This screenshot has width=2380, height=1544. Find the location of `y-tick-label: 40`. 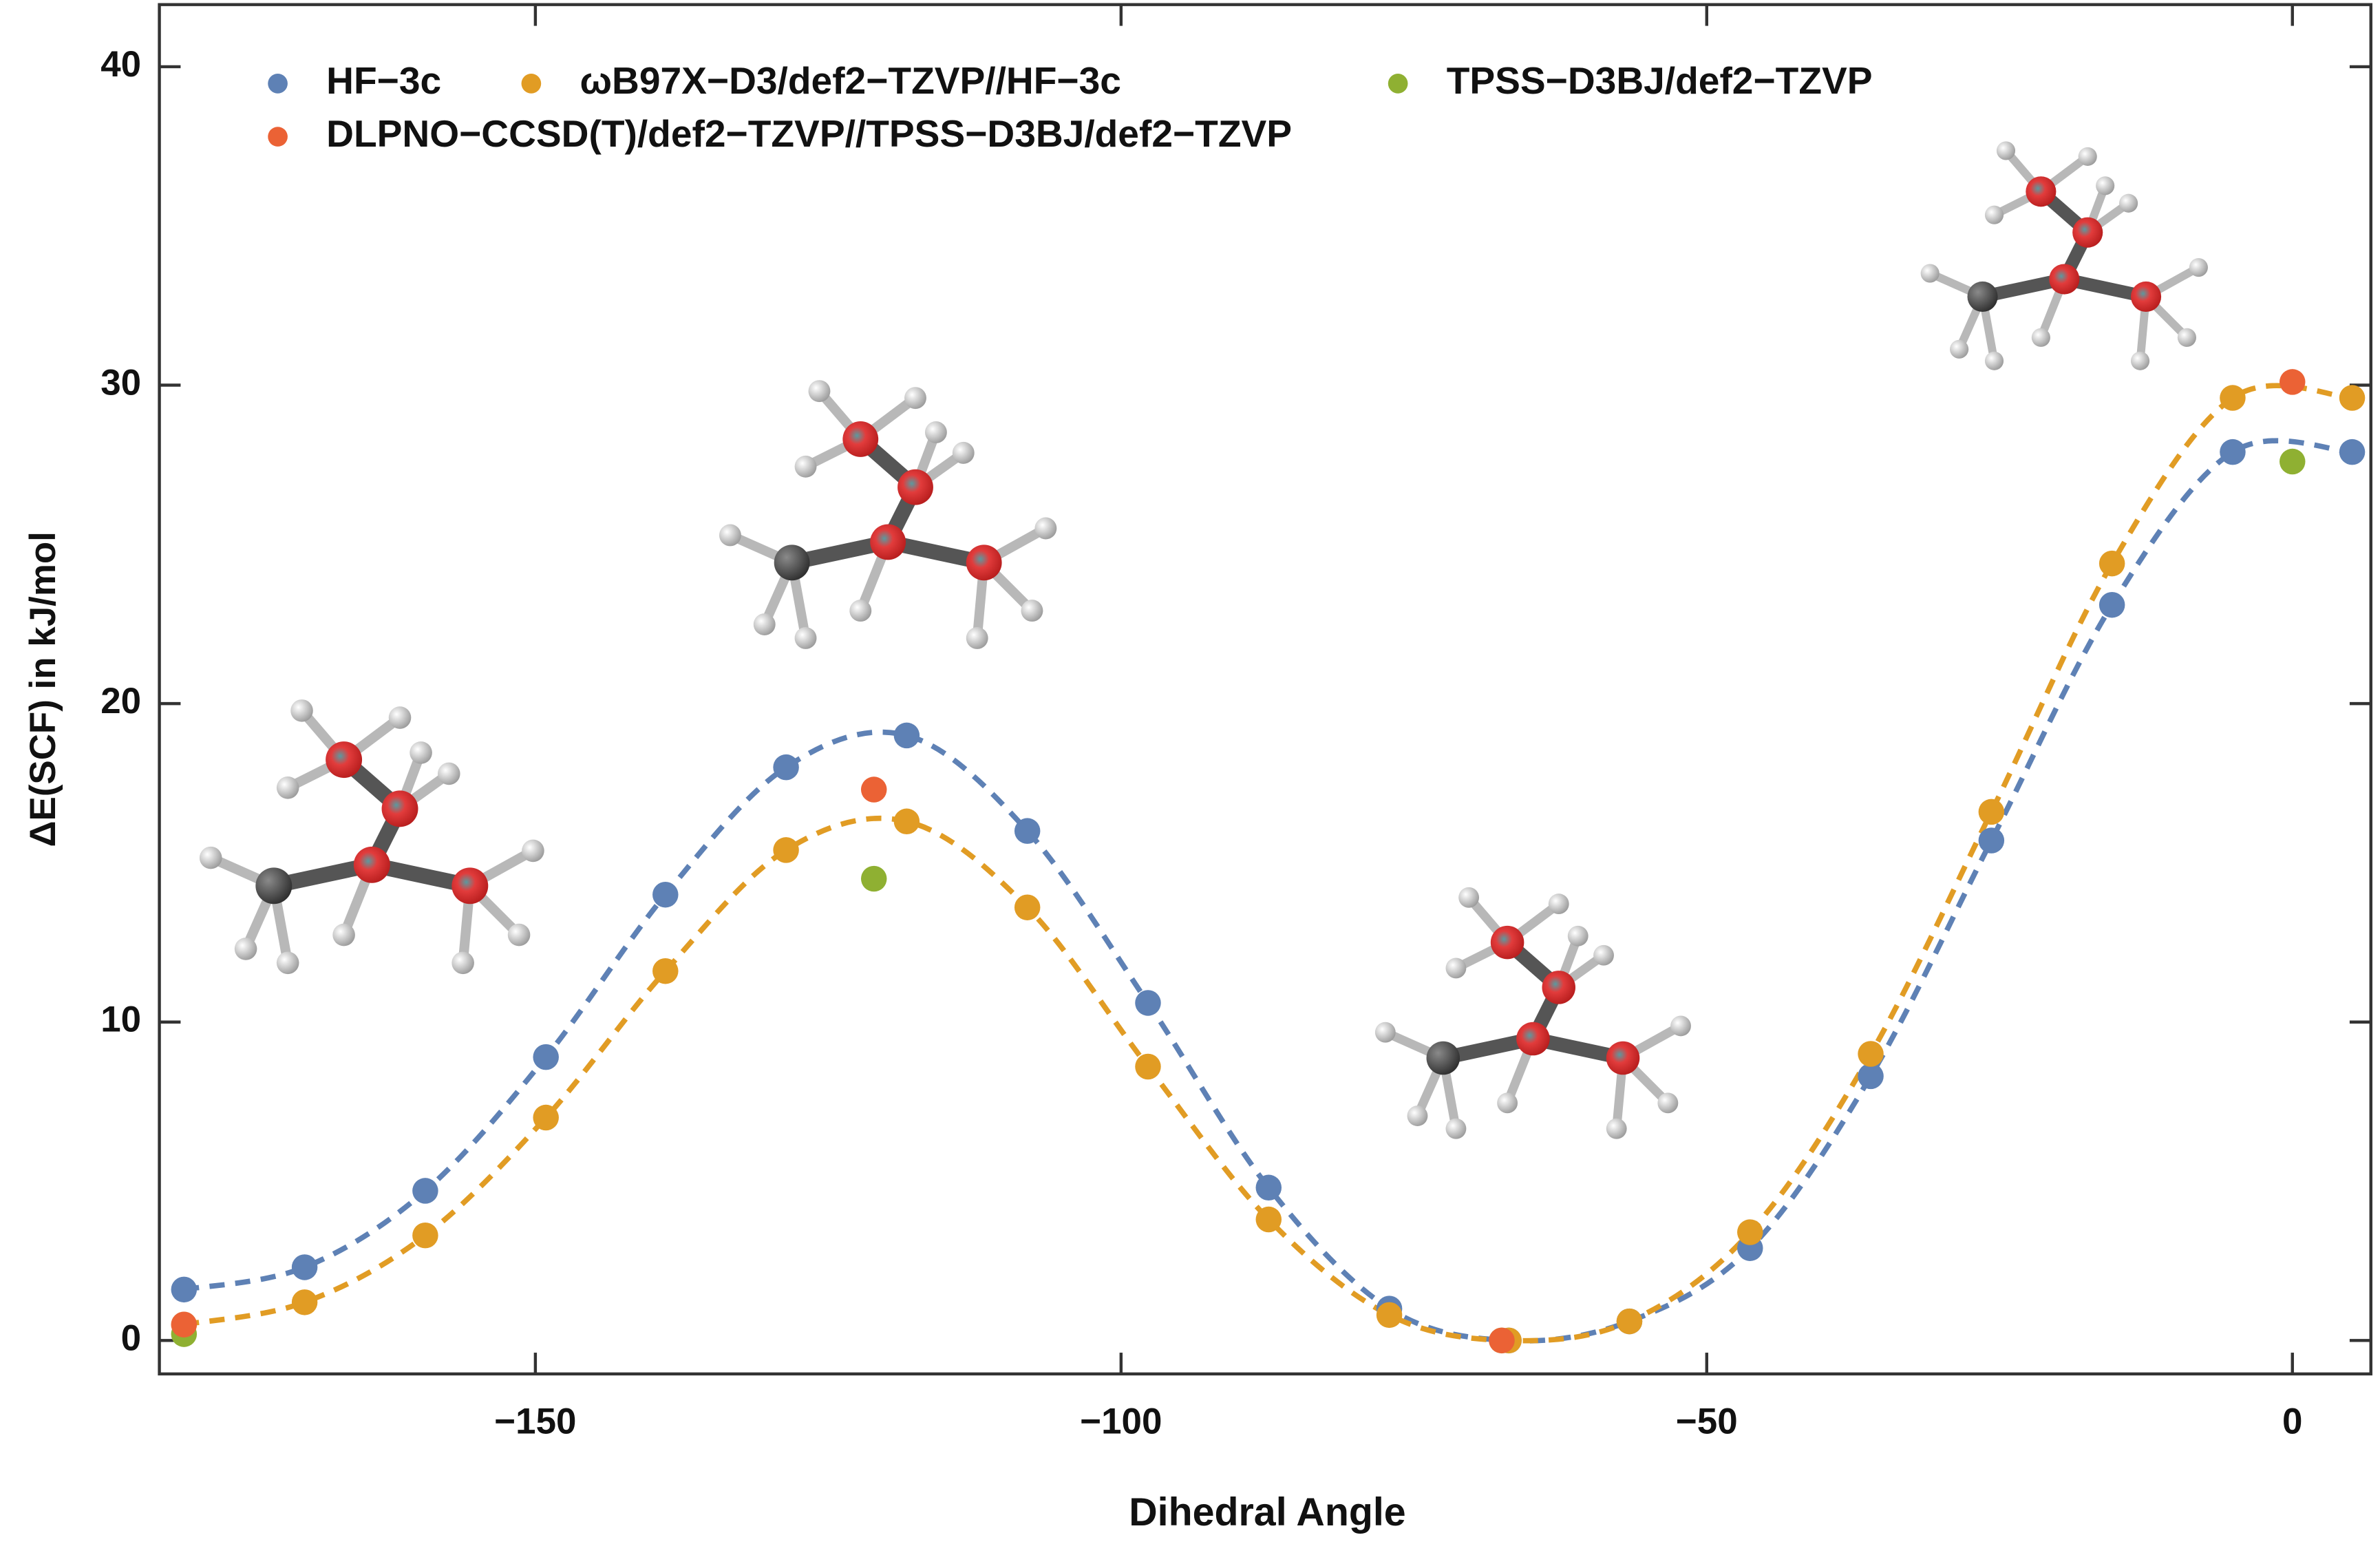

y-tick-label: 40 is located at coordinates (120, 64).